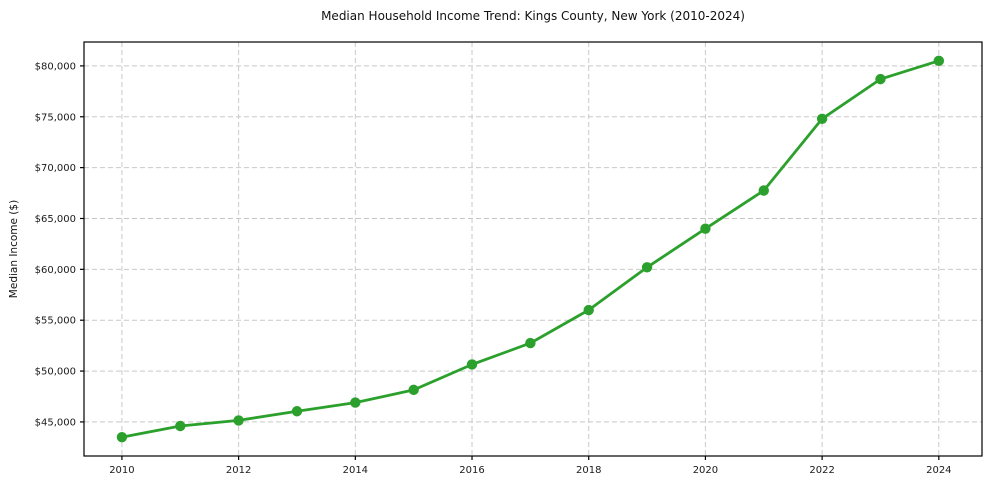 The width and height of the screenshot is (989, 490). I want to click on data-point-2016, so click(472, 364).